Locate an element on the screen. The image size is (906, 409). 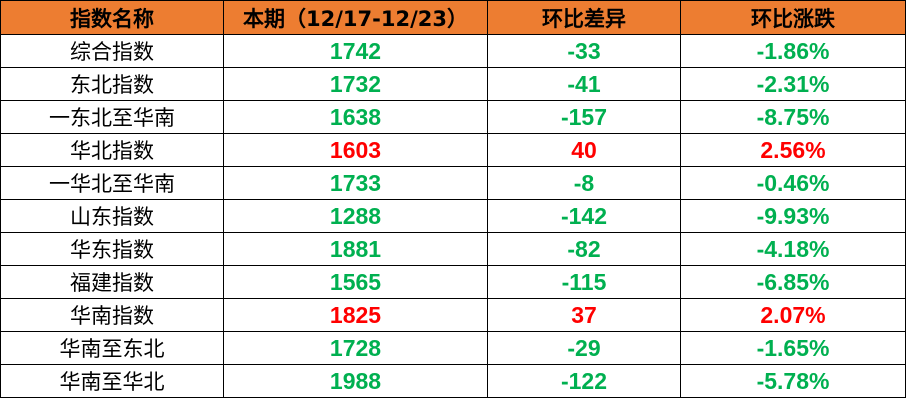
table-row: 一东北至华南 1638 -157 -8.75% is located at coordinates (453, 117).